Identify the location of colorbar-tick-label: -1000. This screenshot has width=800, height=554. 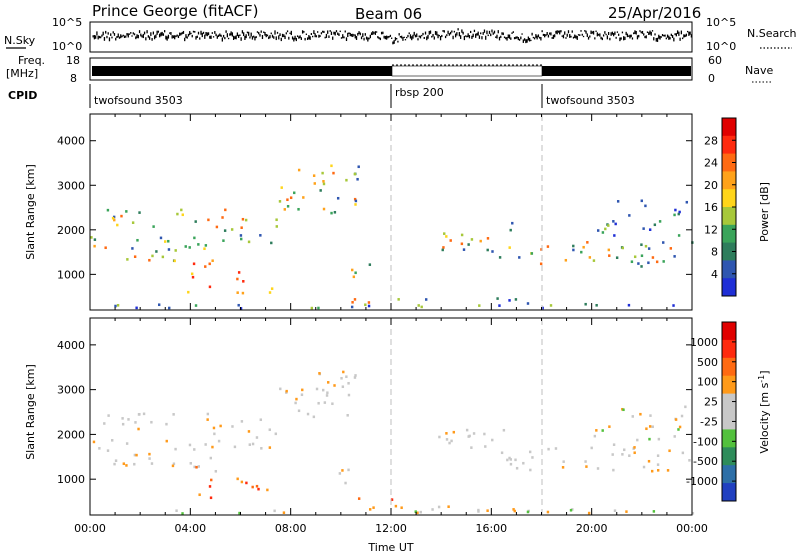
(702, 481).